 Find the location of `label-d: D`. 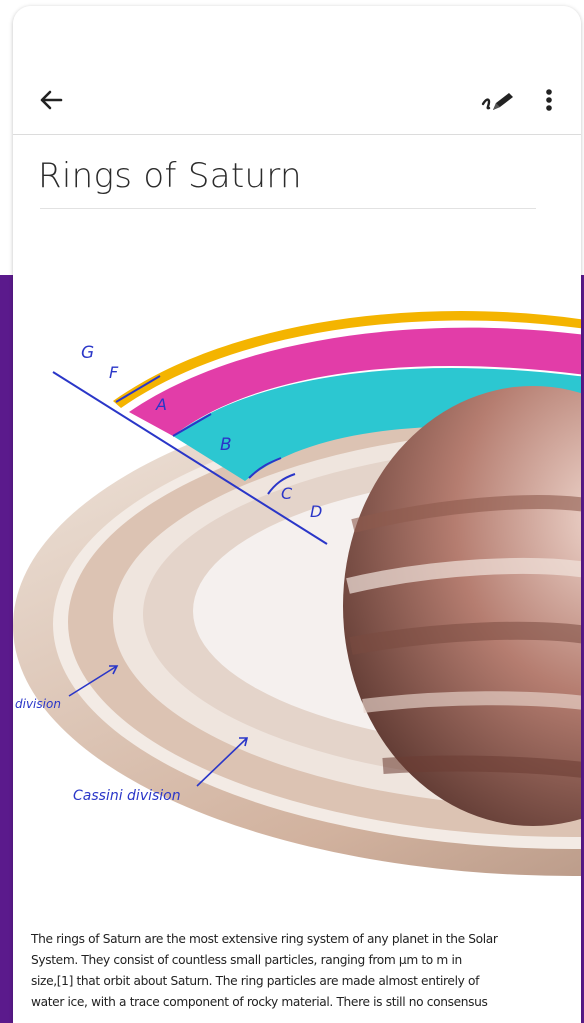

label-d: D is located at coordinates (316, 511).